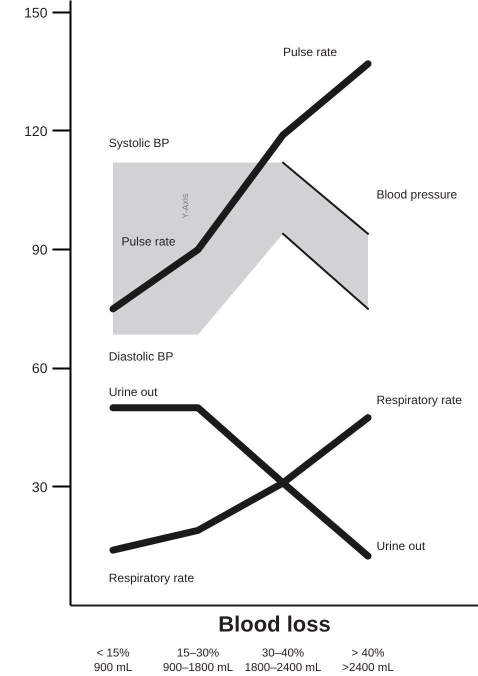 The width and height of the screenshot is (478, 676). I want to click on annotation: Systolic BP, so click(139, 143).